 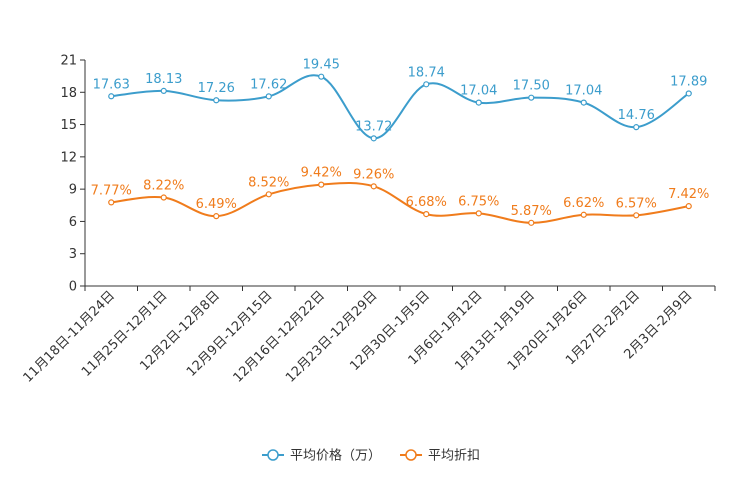 What do you see at coordinates (426, 202) in the screenshot?
I see `data-label-1-6: 6.68%` at bounding box center [426, 202].